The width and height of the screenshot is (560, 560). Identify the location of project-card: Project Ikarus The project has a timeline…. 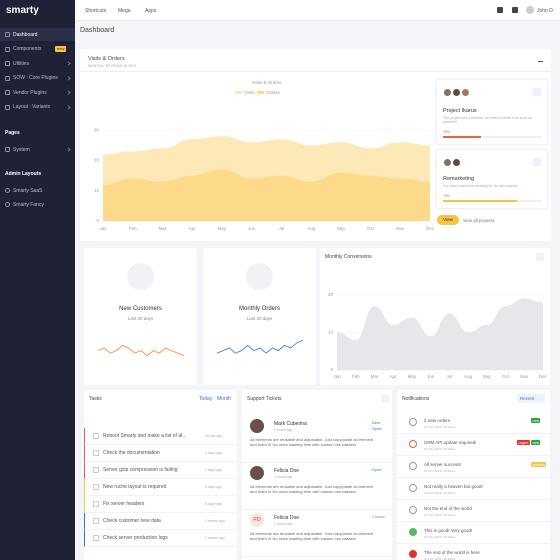
(492, 112).